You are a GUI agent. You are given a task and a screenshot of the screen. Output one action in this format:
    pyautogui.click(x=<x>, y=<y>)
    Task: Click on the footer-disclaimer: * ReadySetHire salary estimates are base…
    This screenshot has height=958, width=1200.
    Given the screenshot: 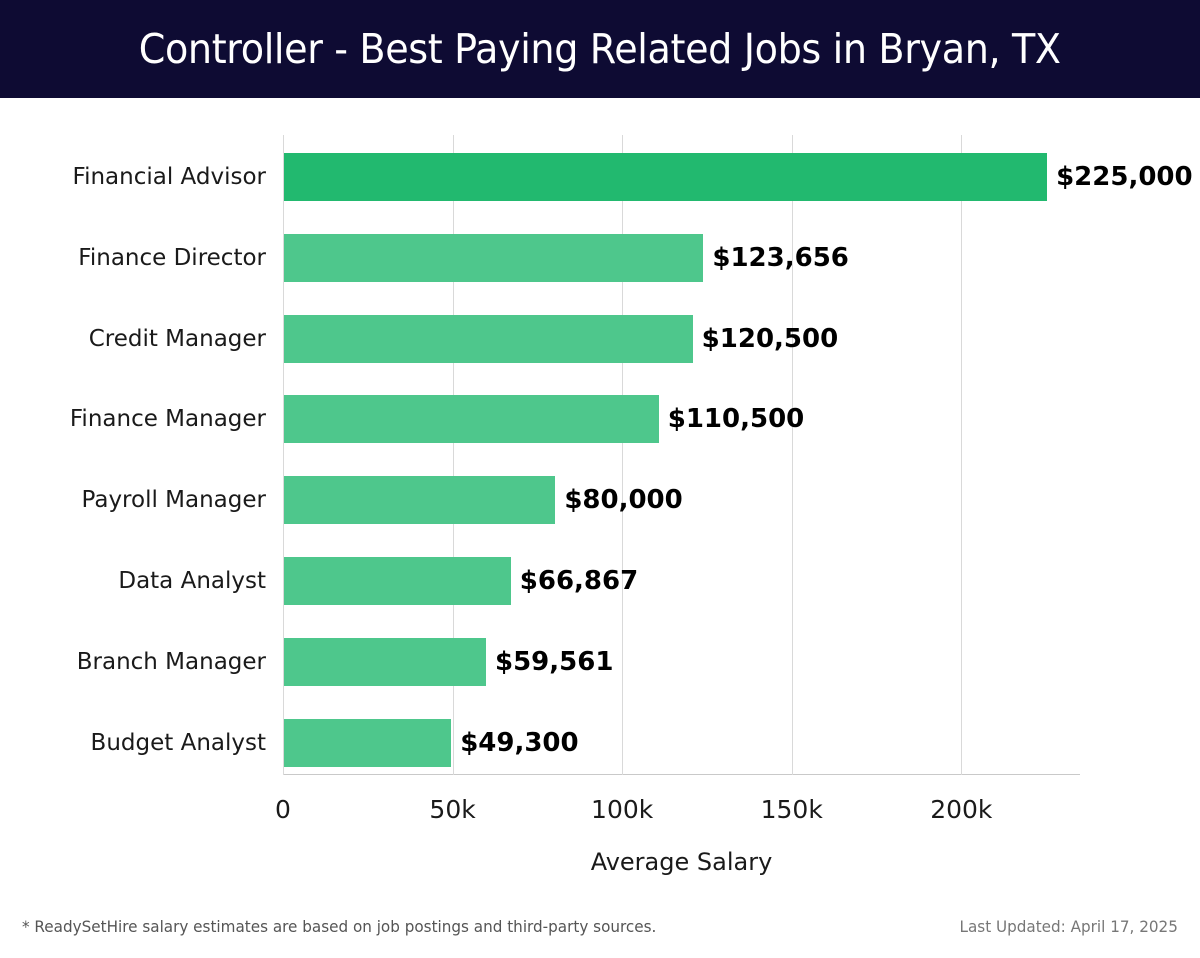 What is the action you would take?
    pyautogui.click(x=339, y=926)
    